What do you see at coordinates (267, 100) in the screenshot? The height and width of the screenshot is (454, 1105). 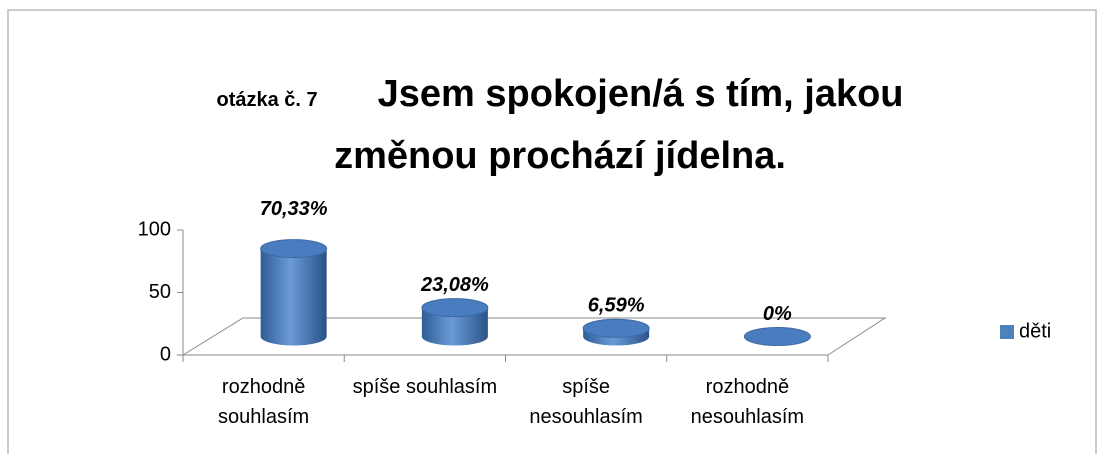 I see `chart-subtitle: otázka č. 7` at bounding box center [267, 100].